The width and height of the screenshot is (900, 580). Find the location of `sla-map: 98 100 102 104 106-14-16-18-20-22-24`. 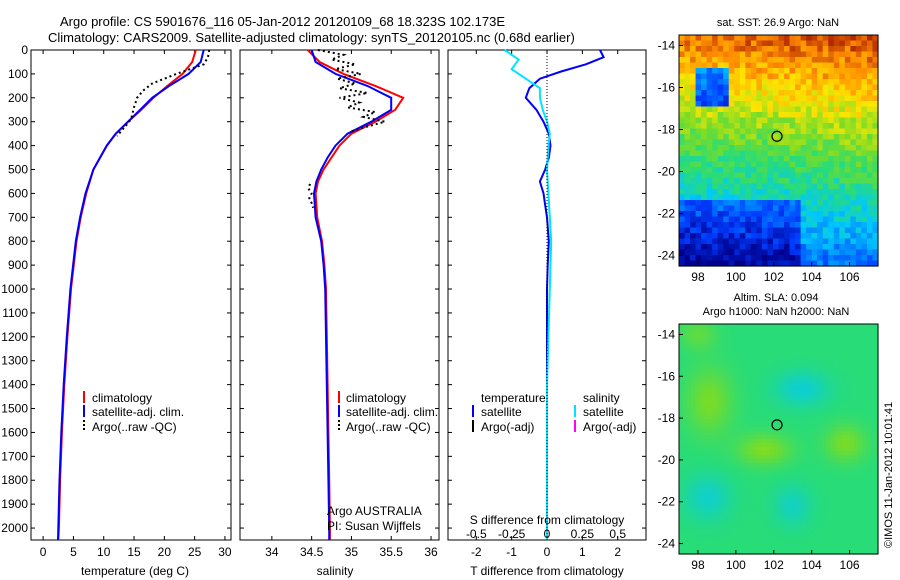

sla-map: 98 100 102 104 106-14-16-18-20-22-24 is located at coordinates (768, 448).